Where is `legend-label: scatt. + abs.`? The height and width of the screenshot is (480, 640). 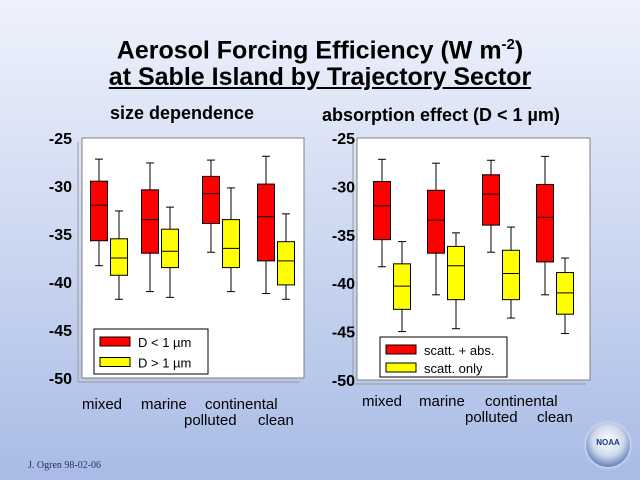
legend-label: scatt. + abs. is located at coordinates (459, 350).